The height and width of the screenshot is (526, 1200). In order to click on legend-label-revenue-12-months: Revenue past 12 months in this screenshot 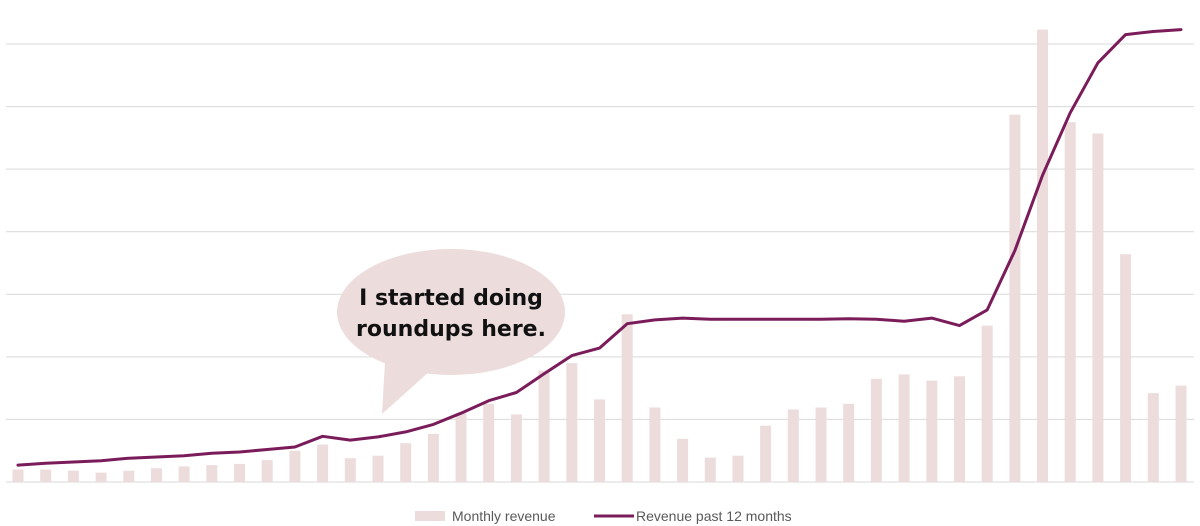, I will do `click(714, 516)`.